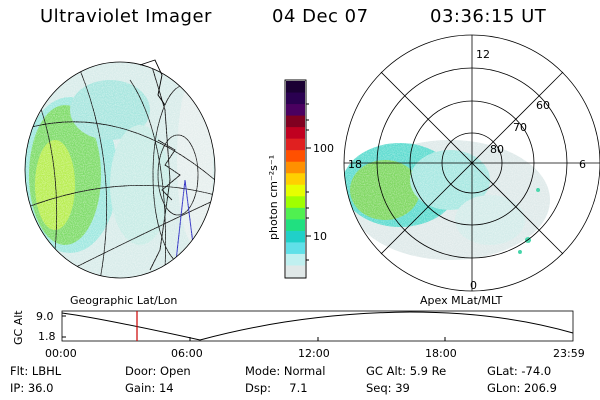 Image resolution: width=600 pixels, height=400 pixels. What do you see at coordinates (320, 16) in the screenshot?
I see `date-label: 04 Dec 07` at bounding box center [320, 16].